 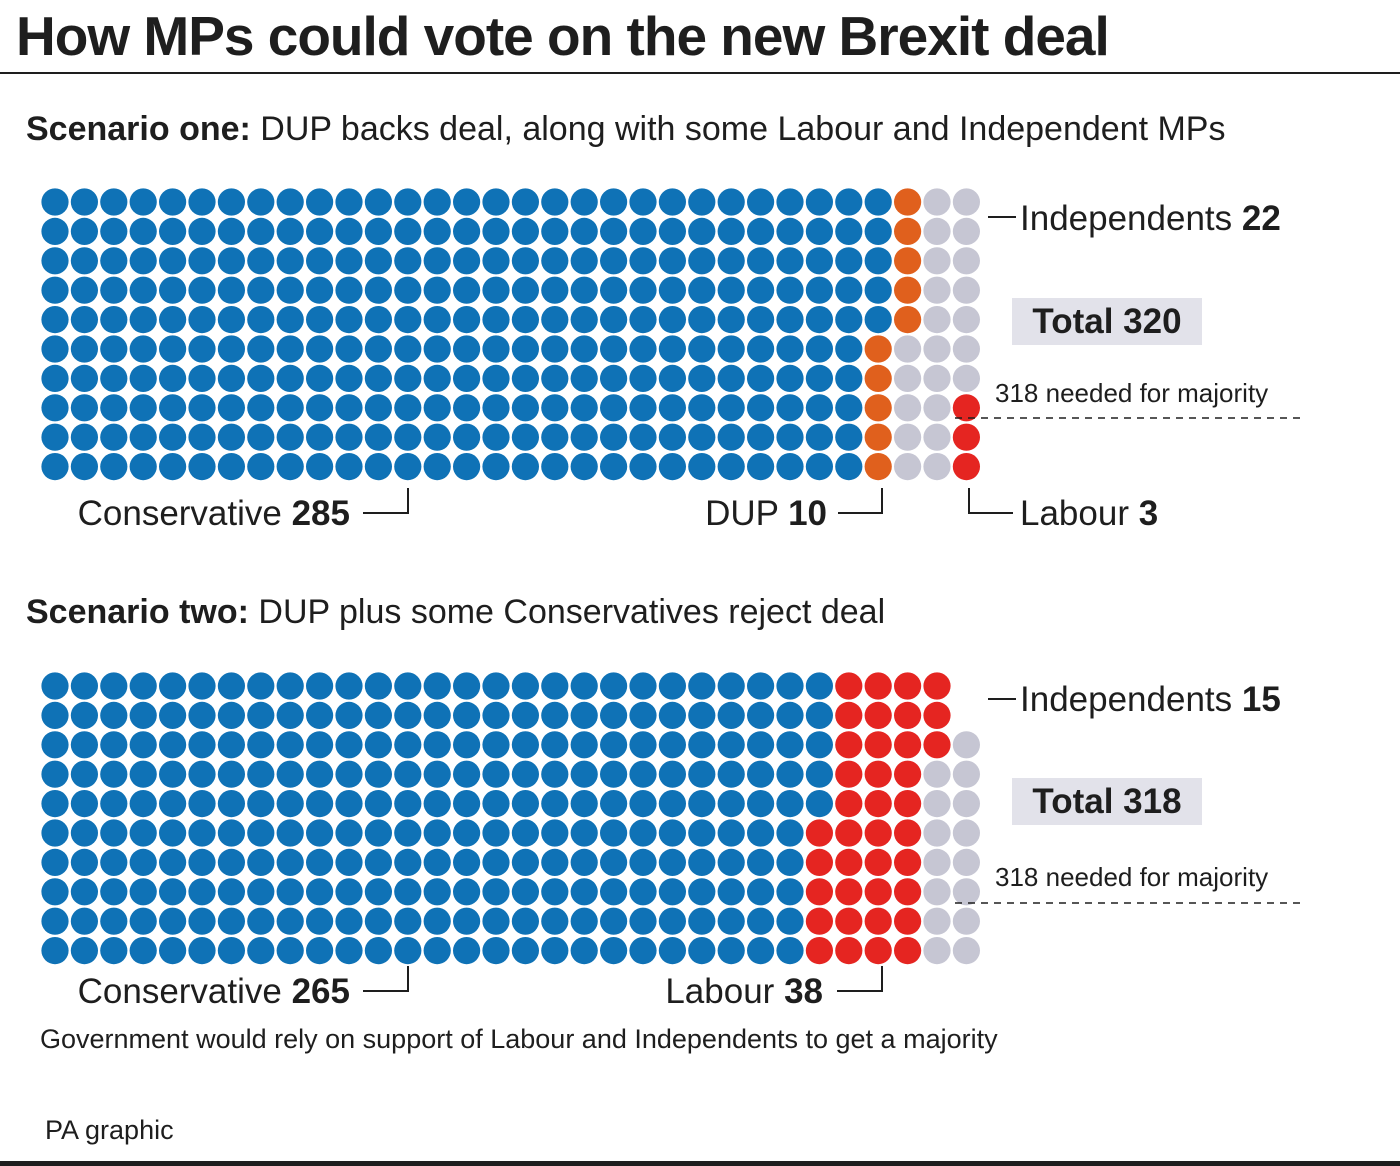 What do you see at coordinates (878, 437) in the screenshot?
I see `dot-dup` at bounding box center [878, 437].